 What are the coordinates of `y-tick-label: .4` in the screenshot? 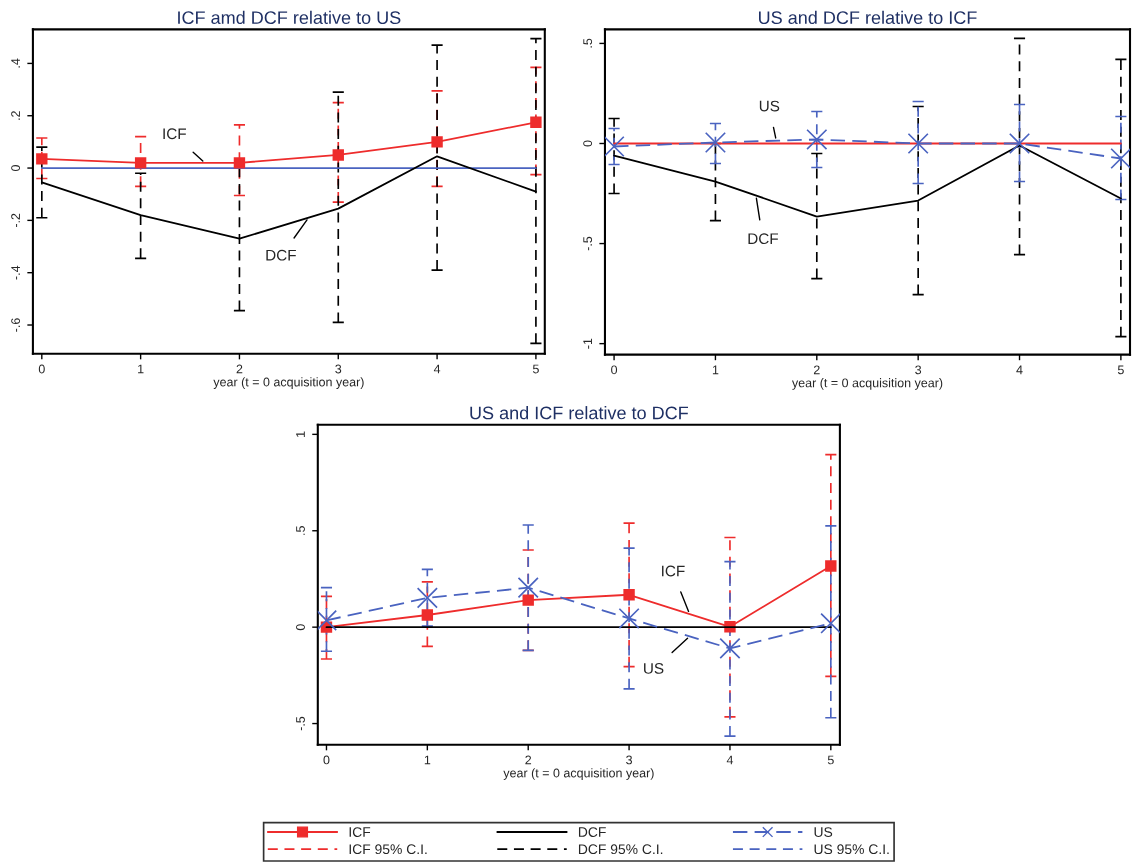 It's located at (15, 63).